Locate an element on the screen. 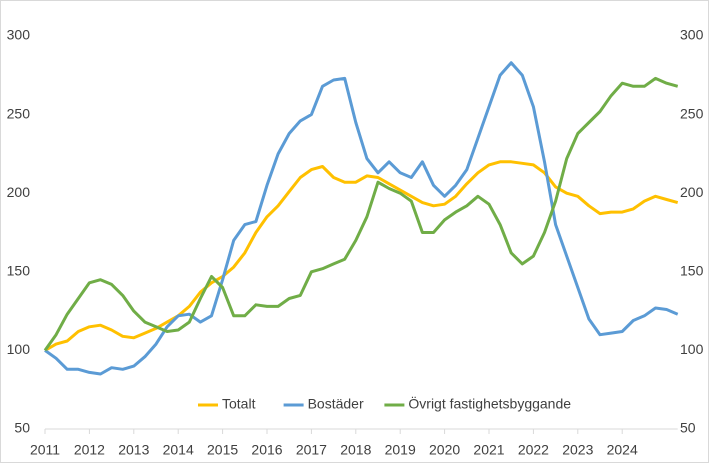  x-tick-label: 2014 is located at coordinates (178, 450).